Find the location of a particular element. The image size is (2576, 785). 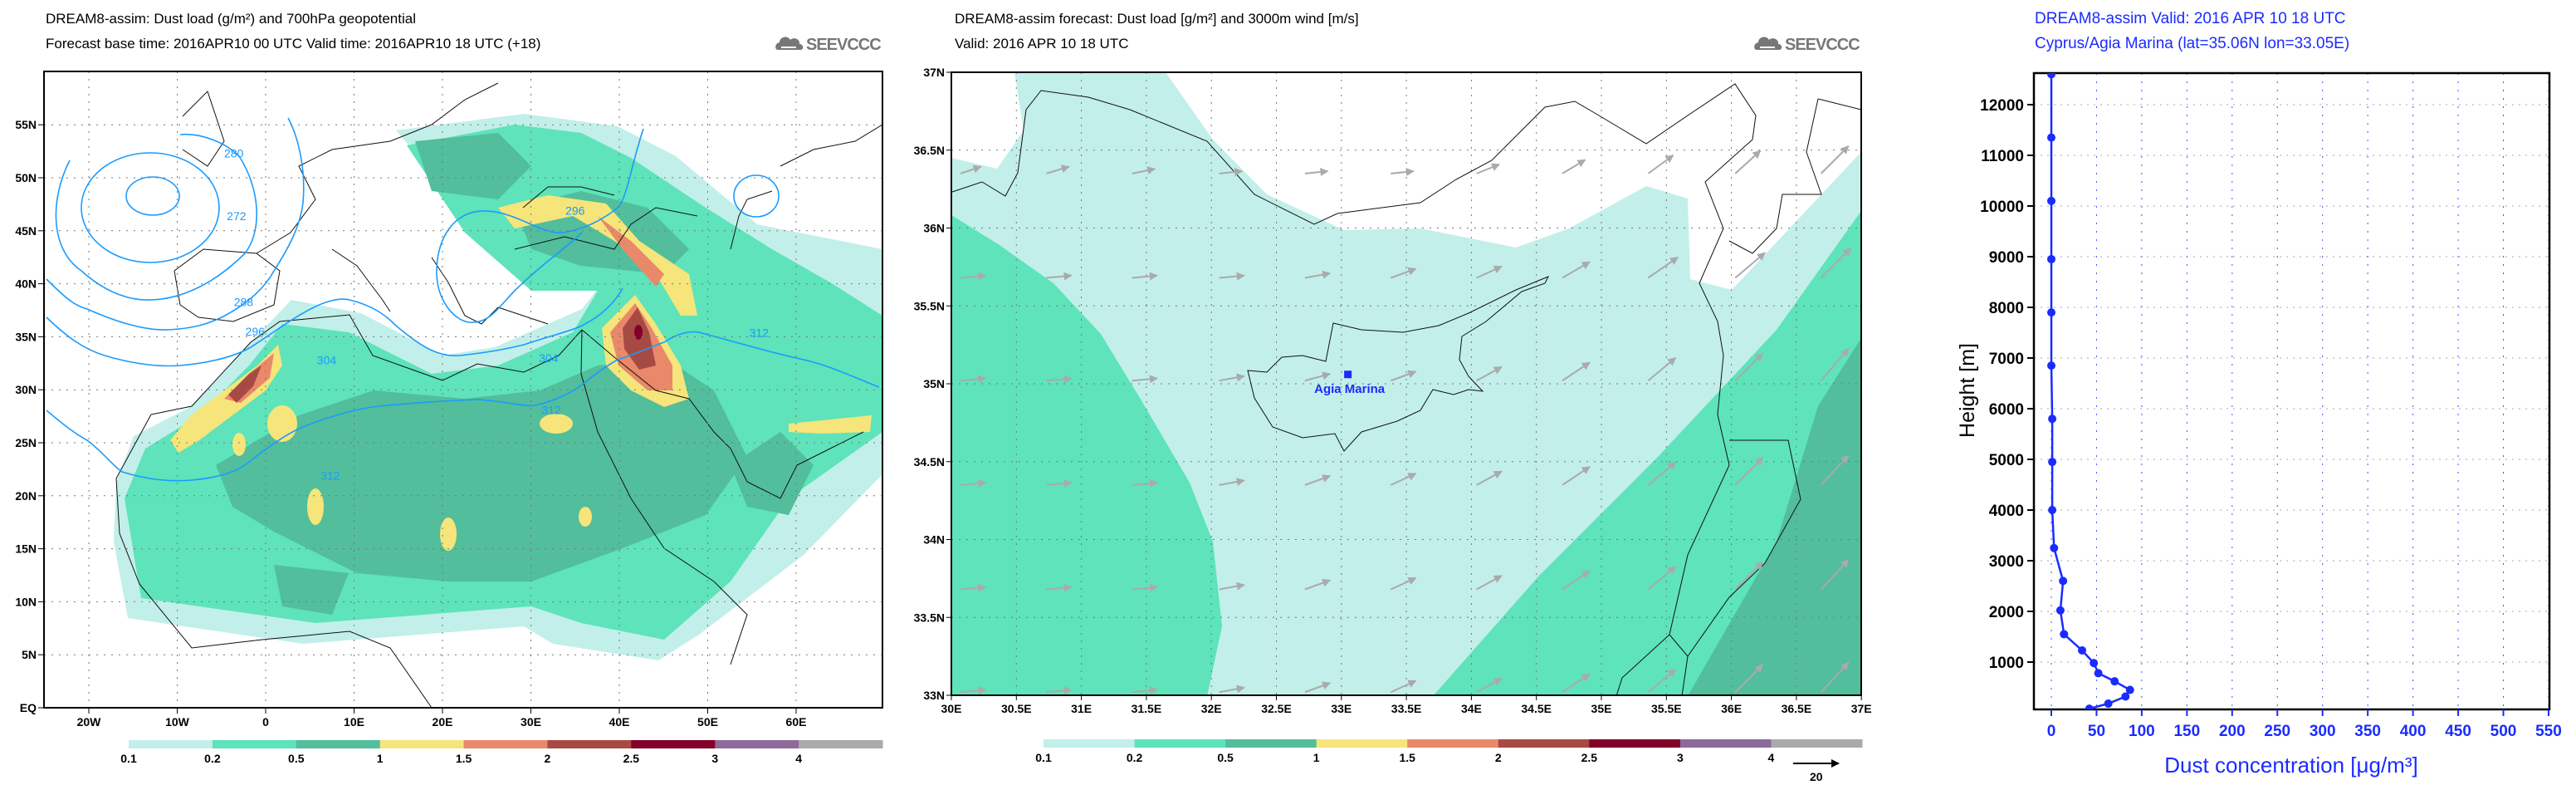

lat-tick-label: 55N is located at coordinates (26, 124).